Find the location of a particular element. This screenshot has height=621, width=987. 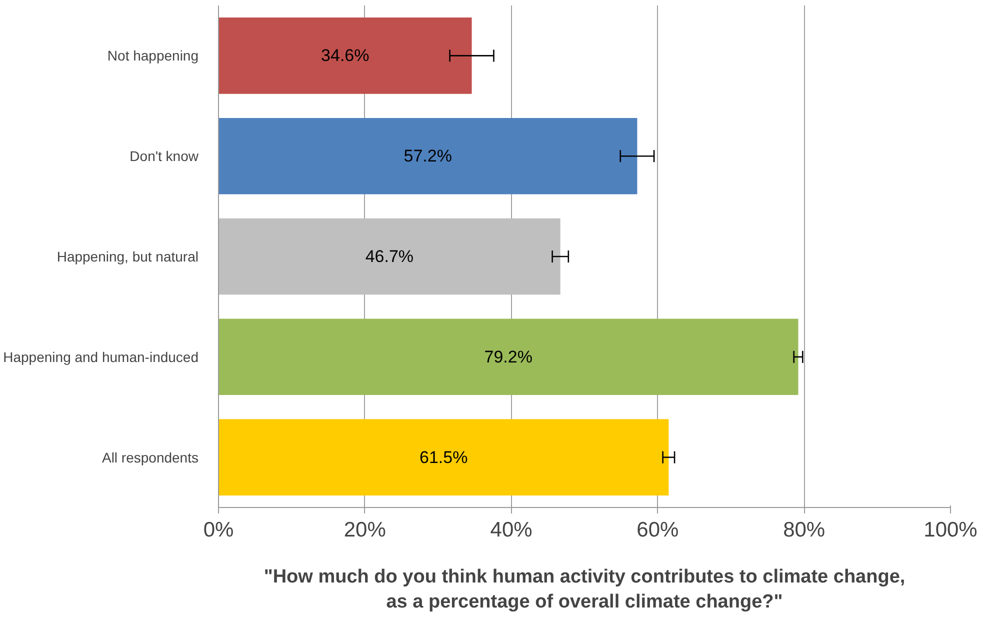

y-tick-label: Don't know is located at coordinates (165, 156).